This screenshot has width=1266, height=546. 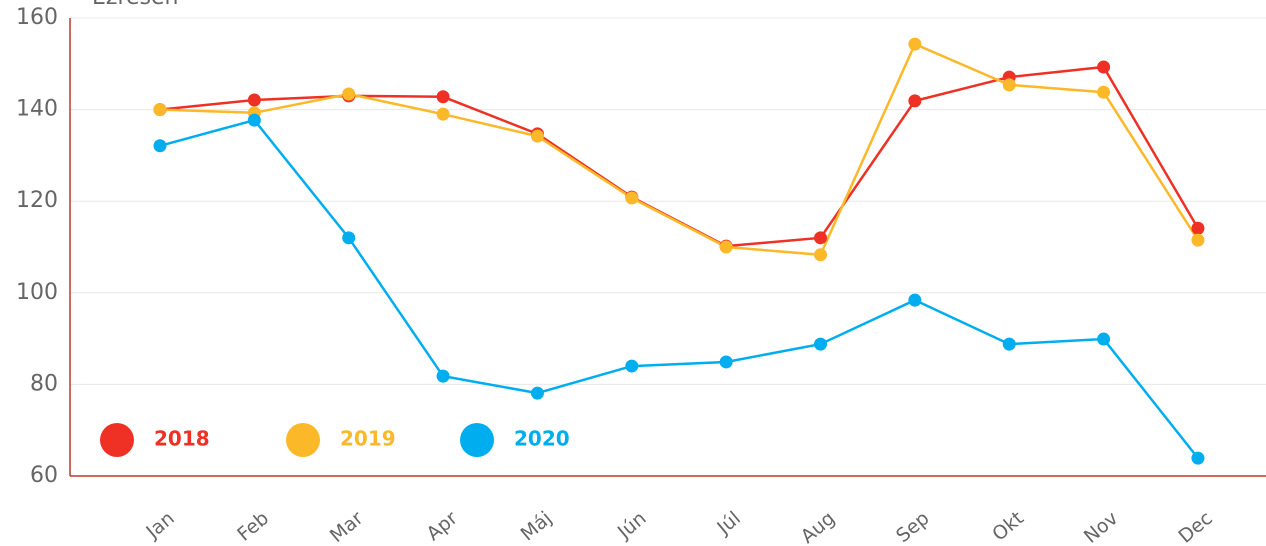 I want to click on legend-item: 2020, so click(x=515, y=440).